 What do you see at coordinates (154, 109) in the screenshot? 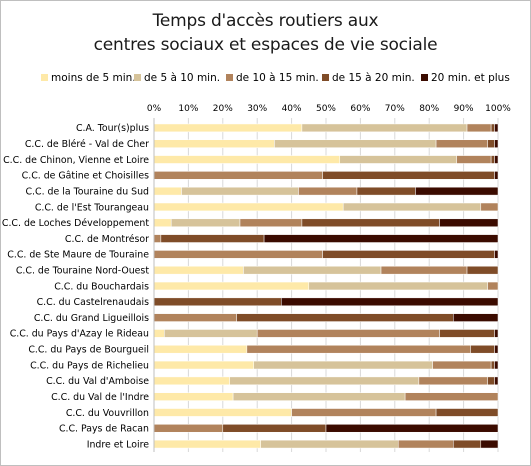
I see `x-tick-label: 0%` at bounding box center [154, 109].